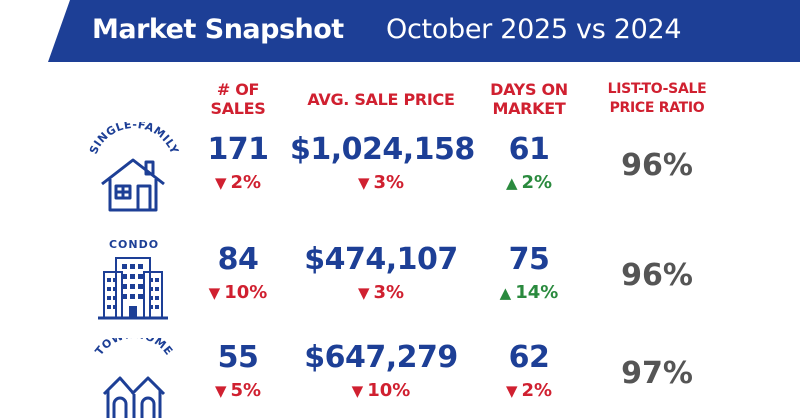 The image size is (800, 418). Describe the element at coordinates (381, 259) in the screenshot. I see `price-value: $474,107` at that location.